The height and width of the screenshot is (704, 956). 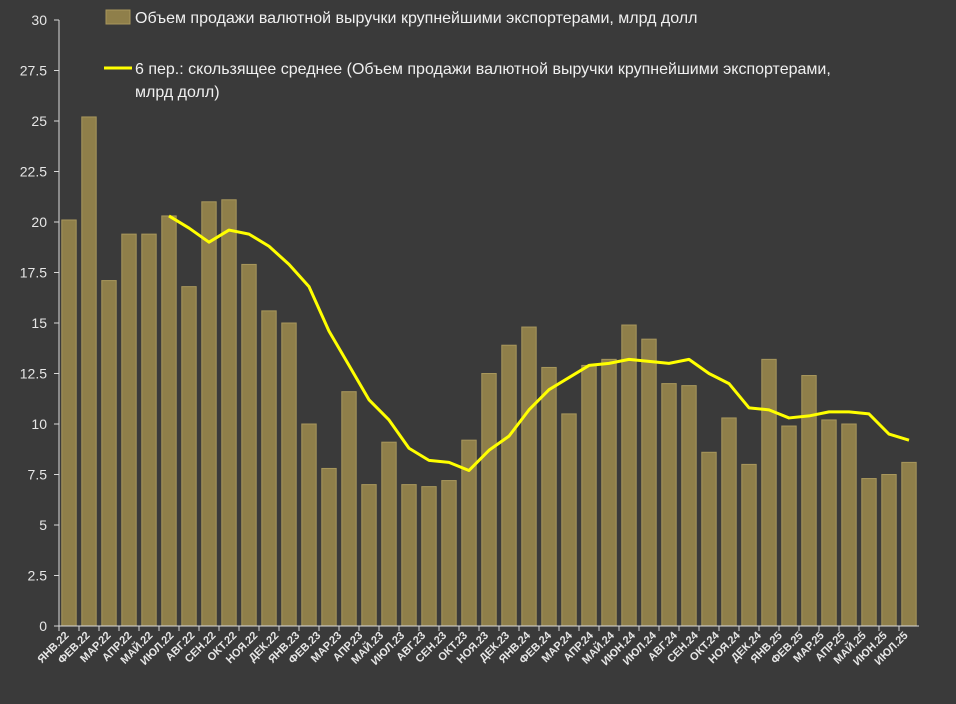 What do you see at coordinates (39, 424) in the screenshot?
I see `y-tick-label: 10` at bounding box center [39, 424].